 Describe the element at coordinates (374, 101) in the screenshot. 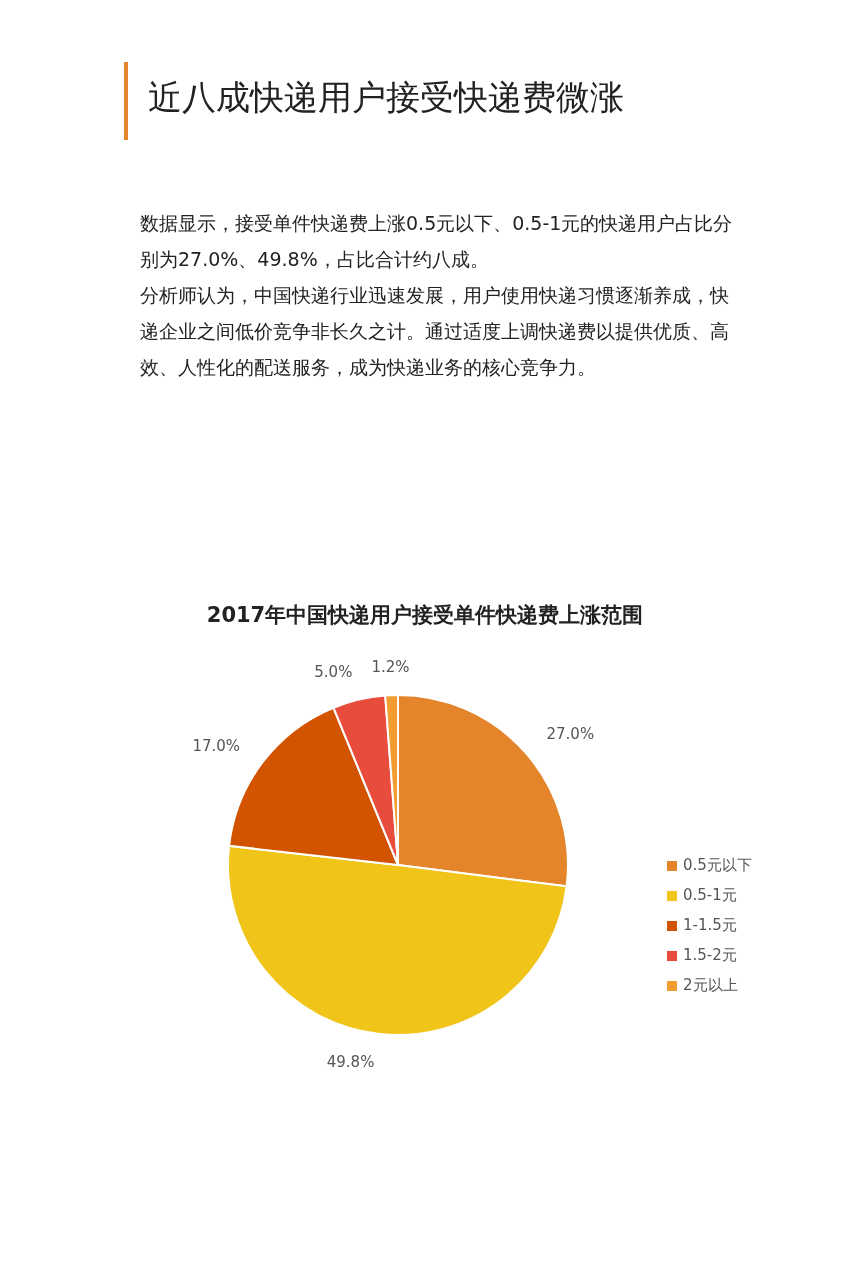

I see `chart-title: 近八成快递用户接受快递费微涨` at that location.